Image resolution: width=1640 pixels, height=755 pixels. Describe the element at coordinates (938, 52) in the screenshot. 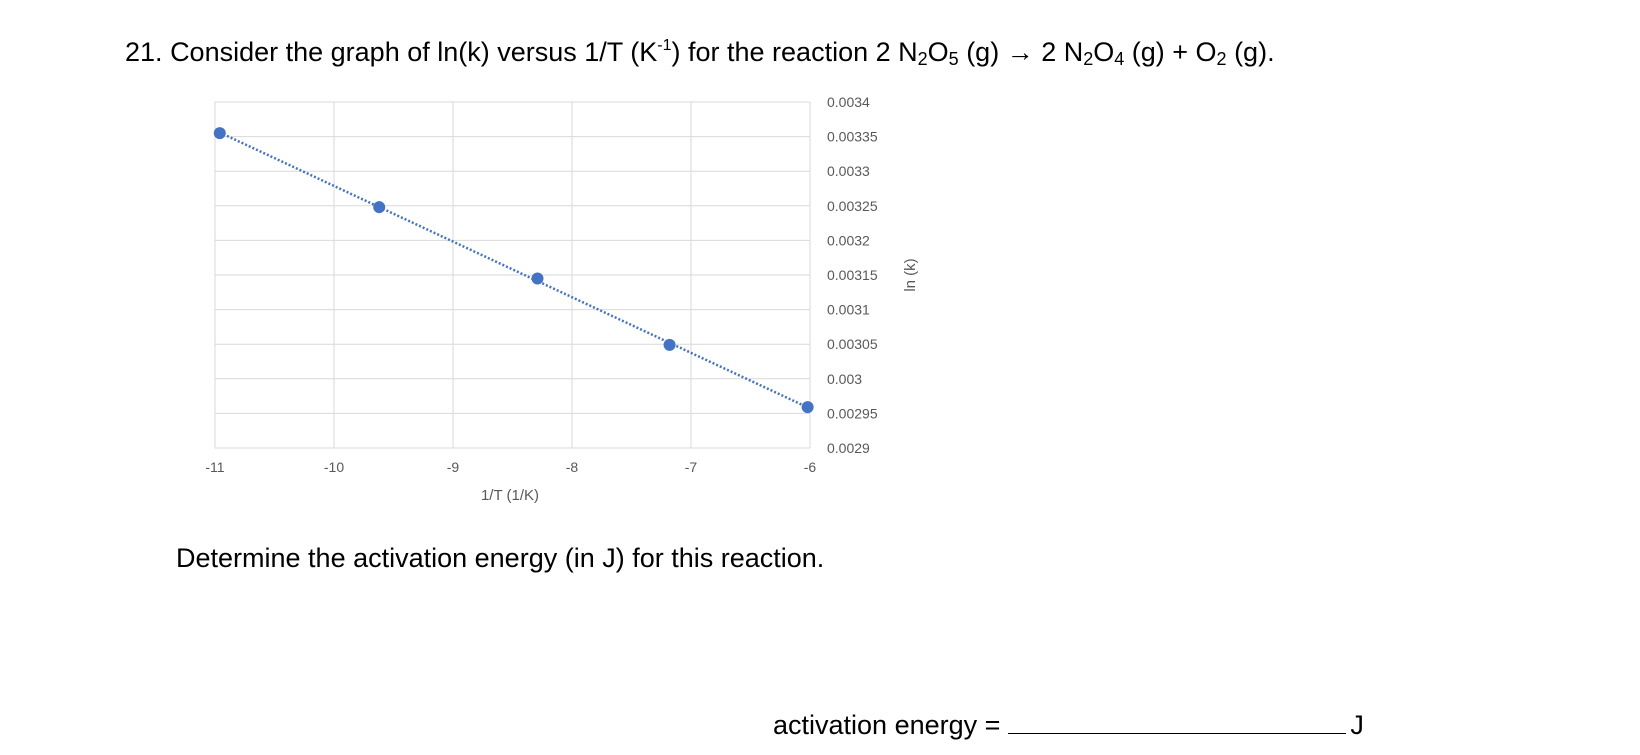

I see `question-text-3: O` at that location.